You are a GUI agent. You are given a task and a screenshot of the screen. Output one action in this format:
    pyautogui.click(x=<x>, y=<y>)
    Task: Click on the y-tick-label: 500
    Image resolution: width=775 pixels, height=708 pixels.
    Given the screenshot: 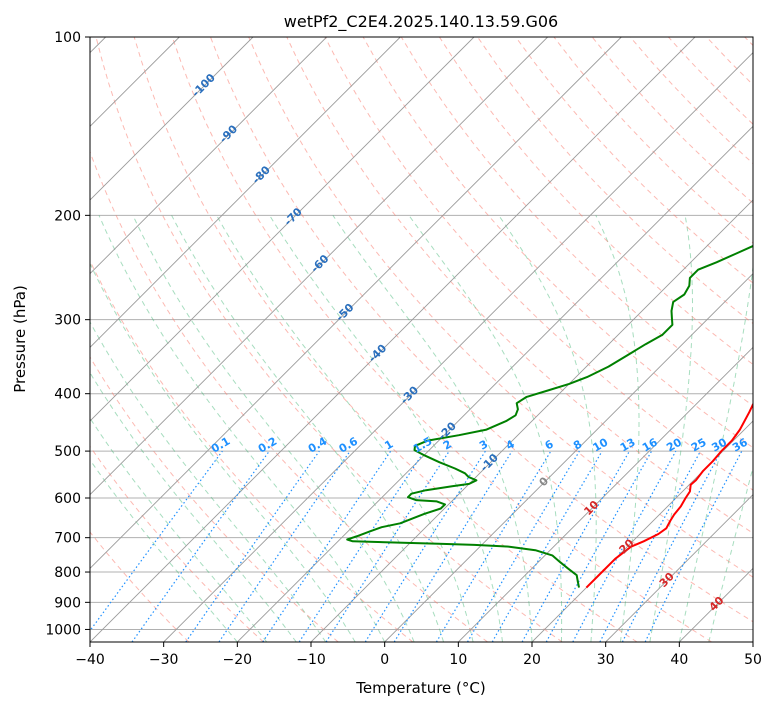 What is the action you would take?
    pyautogui.click(x=67, y=452)
    